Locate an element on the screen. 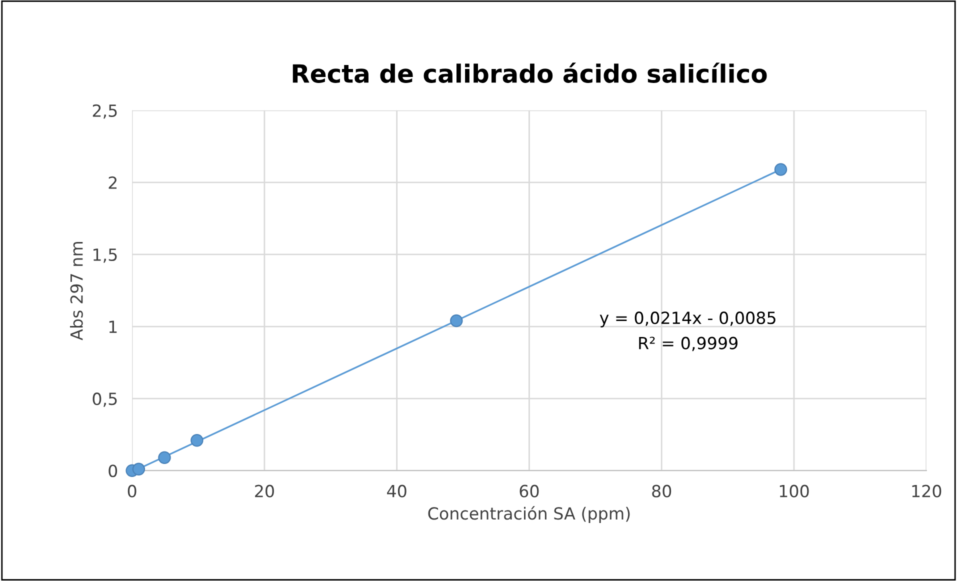 The height and width of the screenshot is (581, 957). x-tick-label: 40 is located at coordinates (396, 491).